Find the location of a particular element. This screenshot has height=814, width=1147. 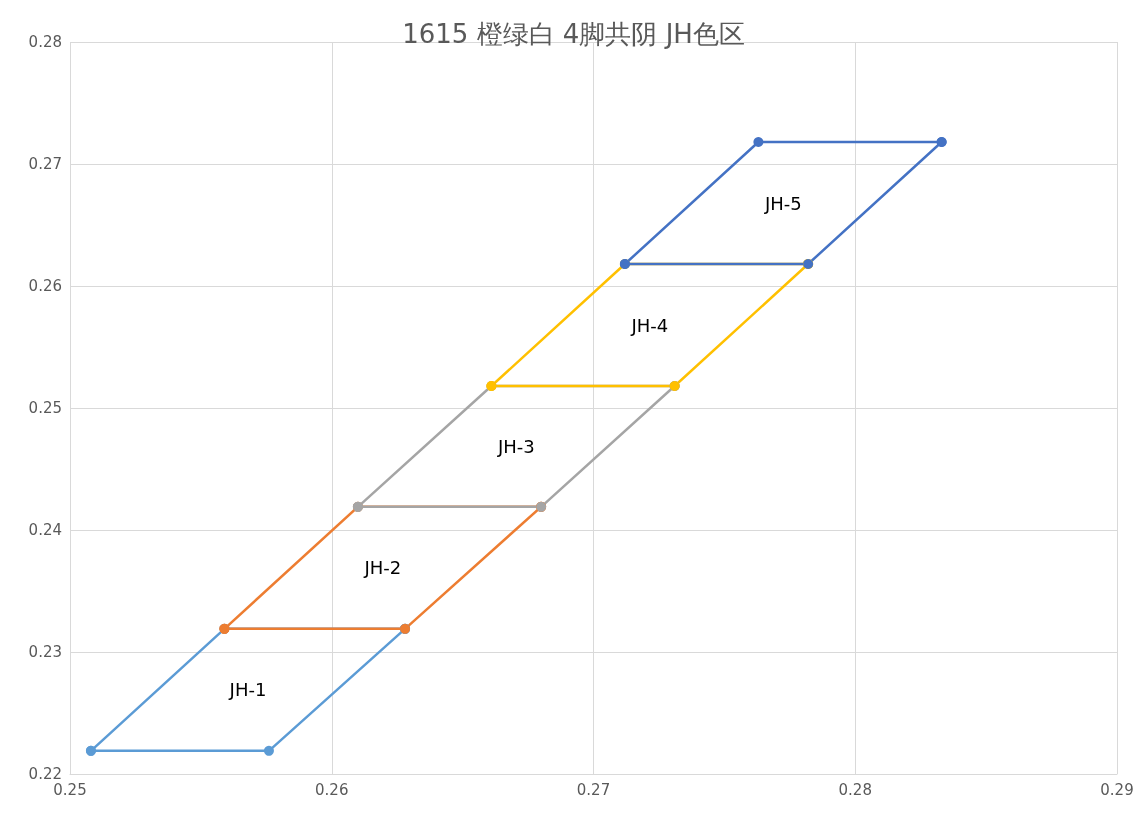

y-tick-label: 0.23 is located at coordinates (45, 652).